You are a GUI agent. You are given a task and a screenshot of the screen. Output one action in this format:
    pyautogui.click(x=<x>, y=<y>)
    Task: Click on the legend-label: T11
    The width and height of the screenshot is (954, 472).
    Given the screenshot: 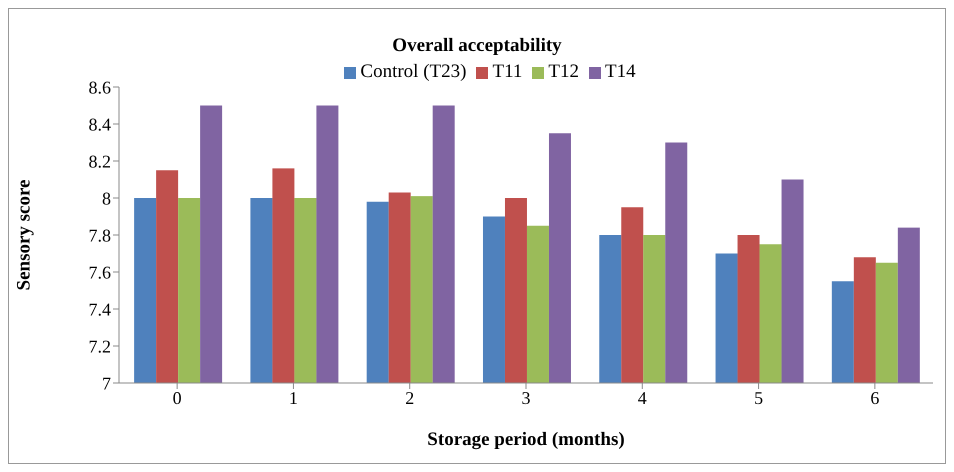 What is the action you would take?
    pyautogui.click(x=507, y=71)
    